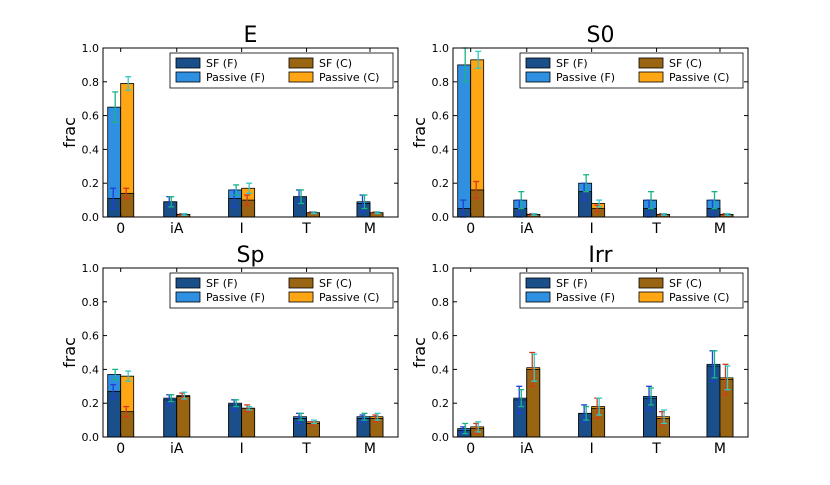 Image resolution: width=830 pixels, height=485 pixels. What do you see at coordinates (91, 302) in the screenshot?
I see `y-tick-label: 0.8` at bounding box center [91, 302].